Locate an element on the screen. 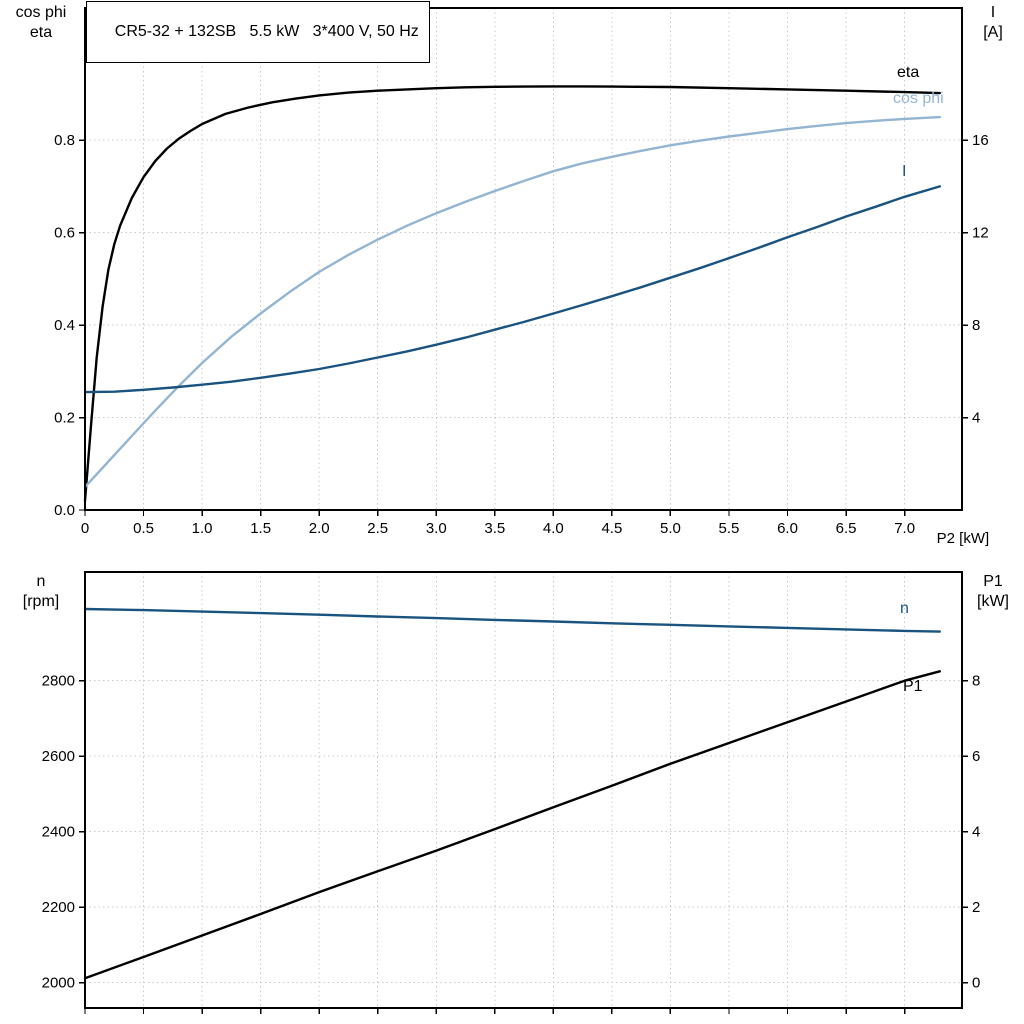 The image size is (1024, 1024). x-tick-label: 6.0 is located at coordinates (787, 528).